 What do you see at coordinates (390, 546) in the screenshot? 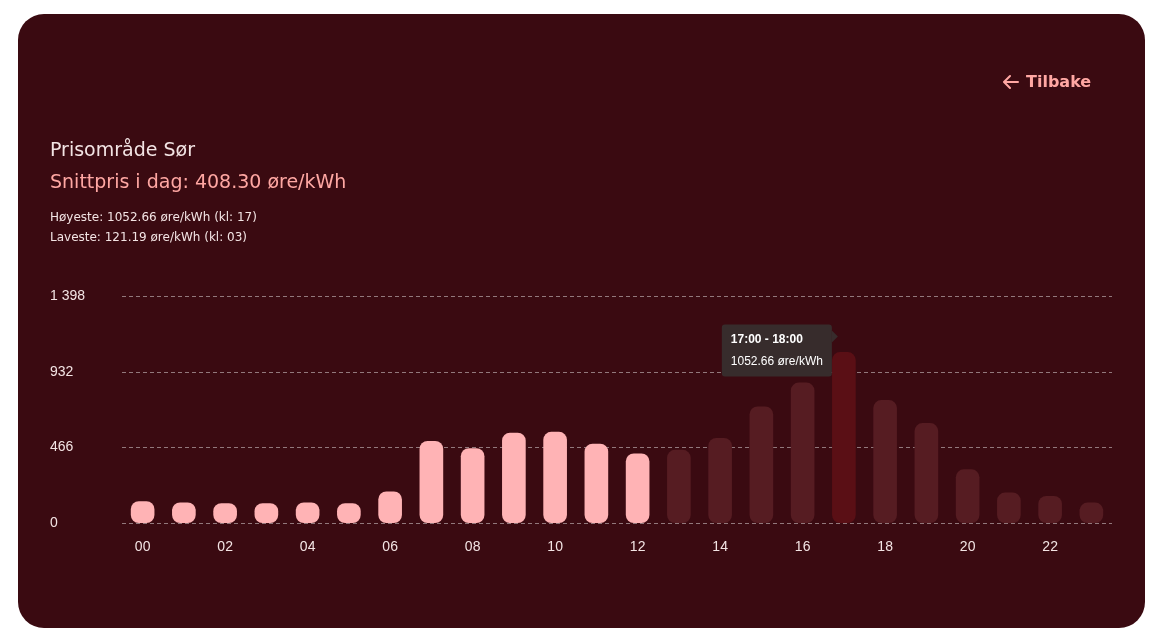
I see `x-tick-label: 06` at bounding box center [390, 546].